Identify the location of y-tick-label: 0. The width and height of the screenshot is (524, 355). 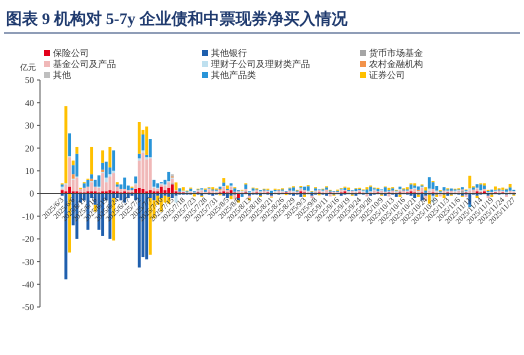
(32, 193).